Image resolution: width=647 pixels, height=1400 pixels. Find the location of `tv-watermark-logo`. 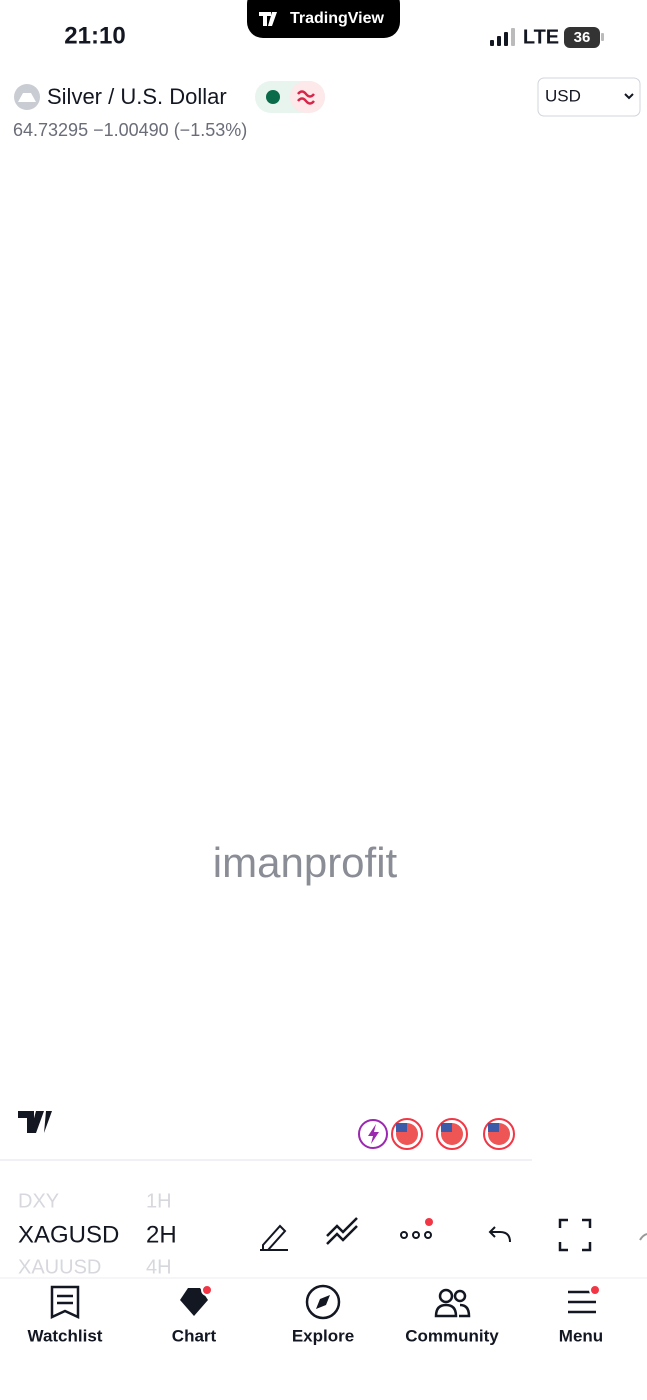

tv-watermark-logo is located at coordinates (35, 1122).